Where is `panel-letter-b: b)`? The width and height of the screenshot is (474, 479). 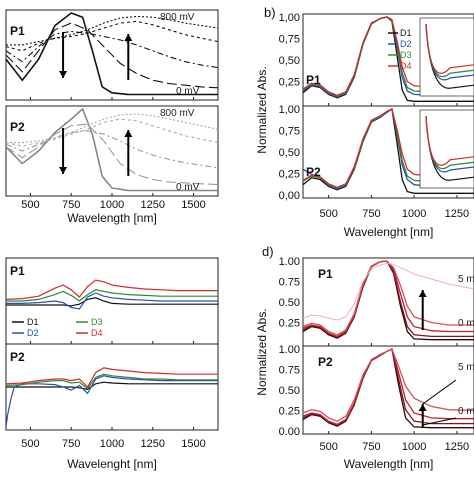 panel-letter-b: b) is located at coordinates (270, 12).